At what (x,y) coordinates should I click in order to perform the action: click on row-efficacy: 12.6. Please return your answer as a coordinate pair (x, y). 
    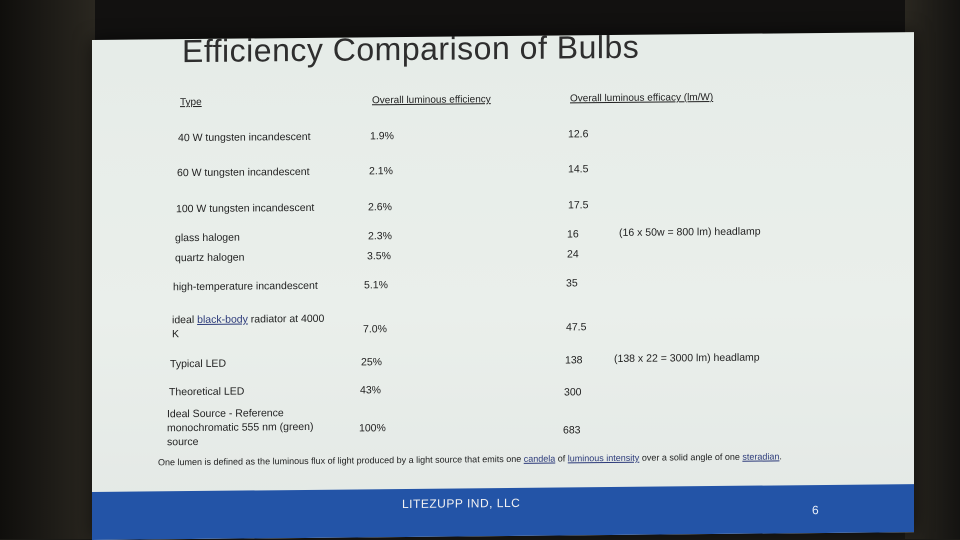
    Looking at the image, I should click on (578, 134).